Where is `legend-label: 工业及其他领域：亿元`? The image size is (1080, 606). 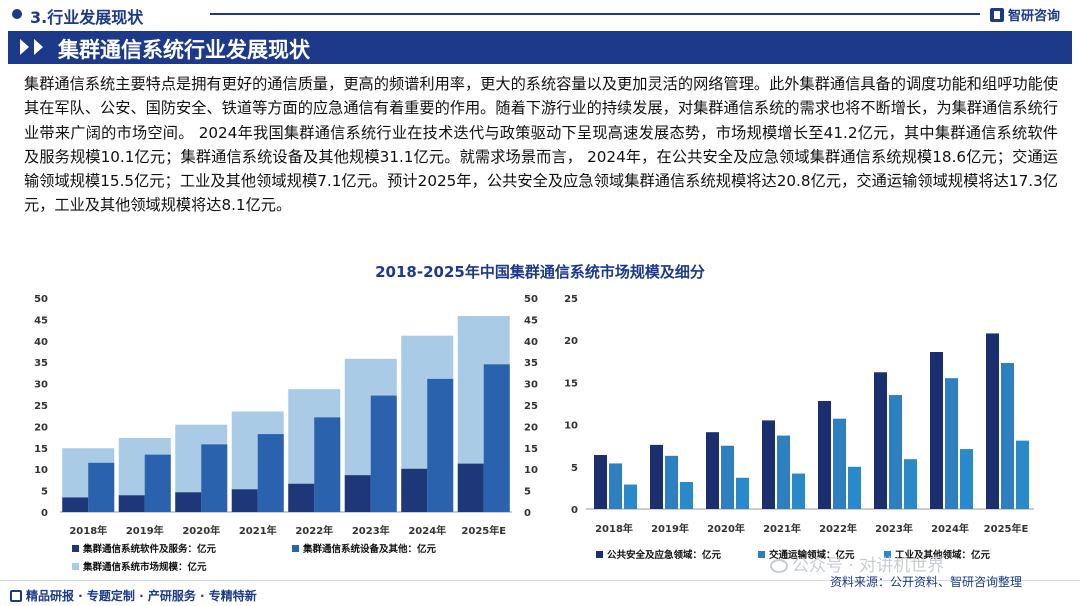 legend-label: 工业及其他领域：亿元 is located at coordinates (943, 555).